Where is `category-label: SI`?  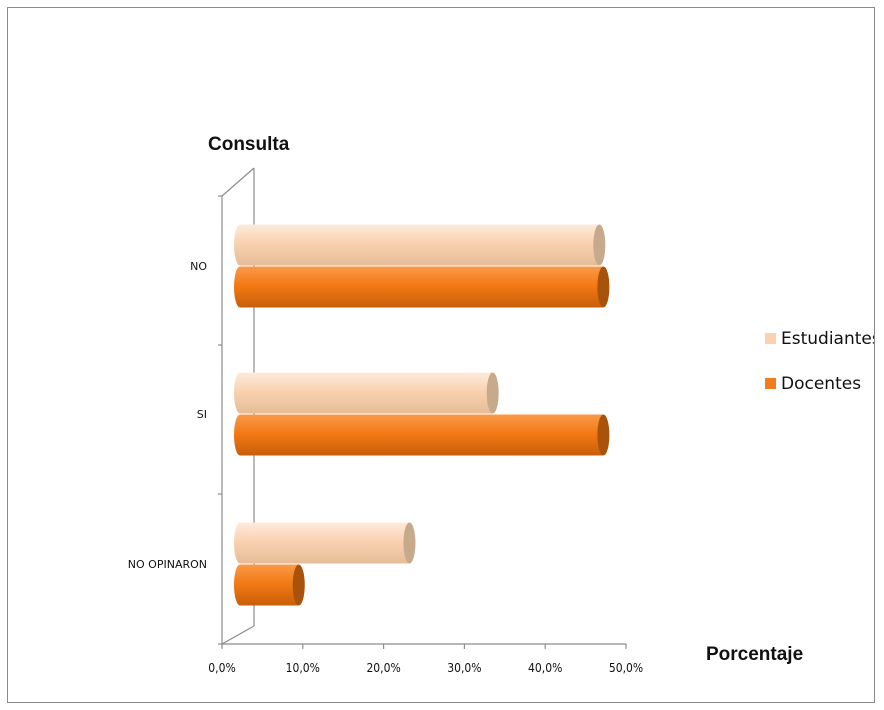 category-label: SI is located at coordinates (202, 414).